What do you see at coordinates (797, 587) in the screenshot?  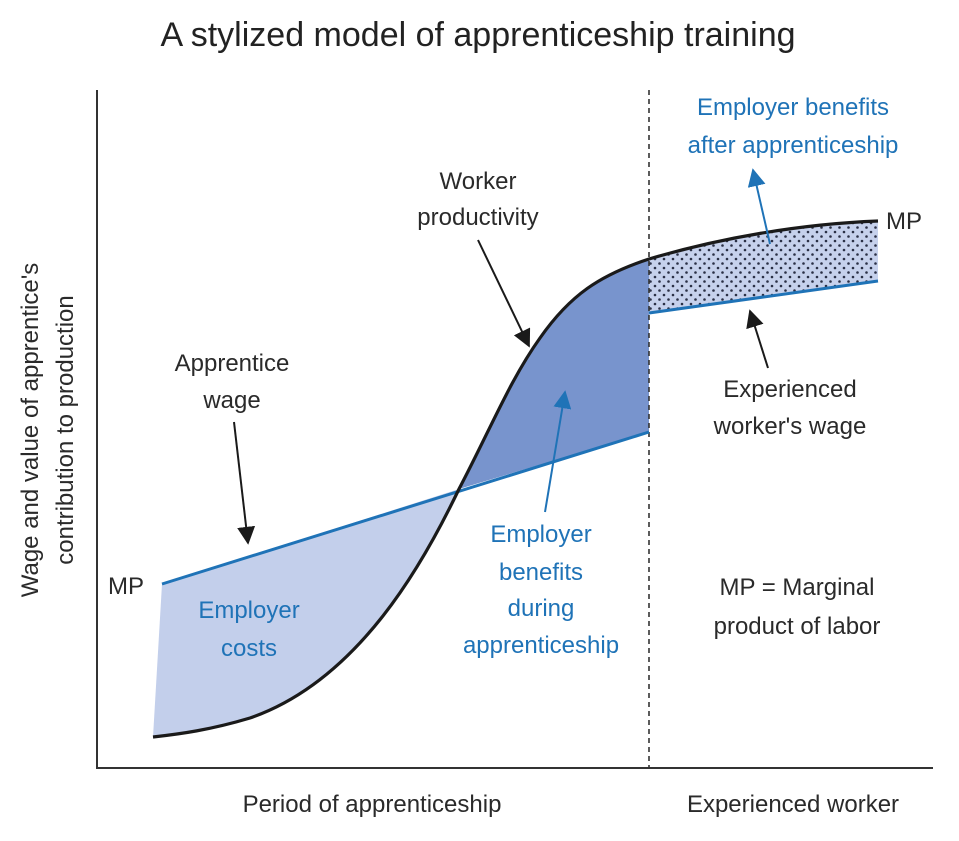 I see `mp-definition-line-1: MP = Marginal` at bounding box center [797, 587].